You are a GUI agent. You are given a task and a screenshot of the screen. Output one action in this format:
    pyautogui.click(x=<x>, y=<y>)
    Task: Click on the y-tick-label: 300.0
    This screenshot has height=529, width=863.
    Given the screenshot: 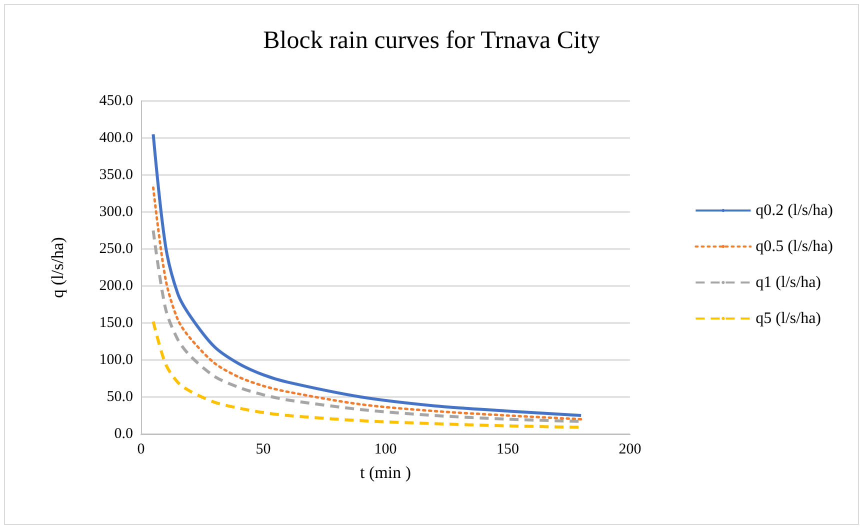 What is the action you would take?
    pyautogui.click(x=116, y=212)
    